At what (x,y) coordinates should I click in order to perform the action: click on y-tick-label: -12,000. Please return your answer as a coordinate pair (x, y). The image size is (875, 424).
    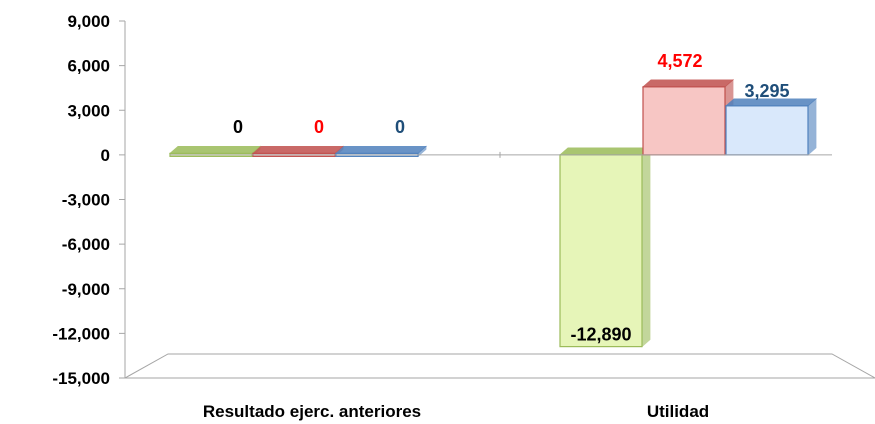
    Looking at the image, I should click on (81, 333).